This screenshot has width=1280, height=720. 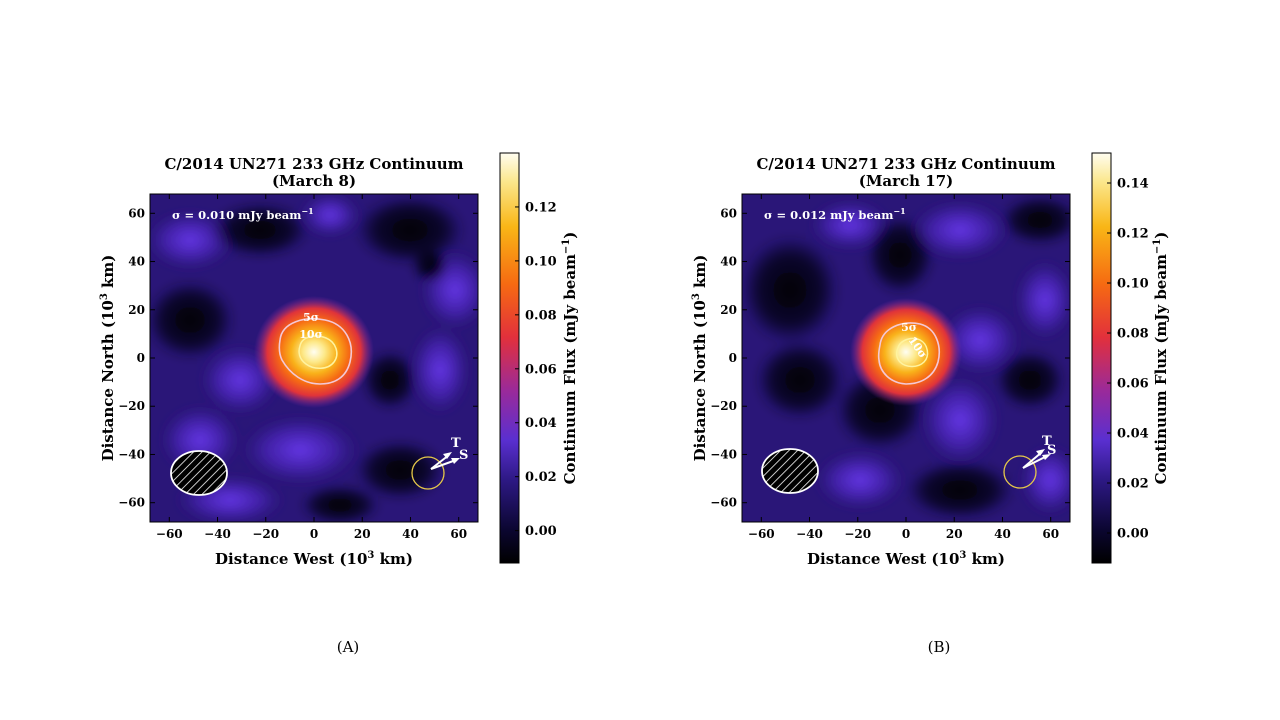 I want to click on panel-b-ytick-label: 40, so click(x=728, y=262).